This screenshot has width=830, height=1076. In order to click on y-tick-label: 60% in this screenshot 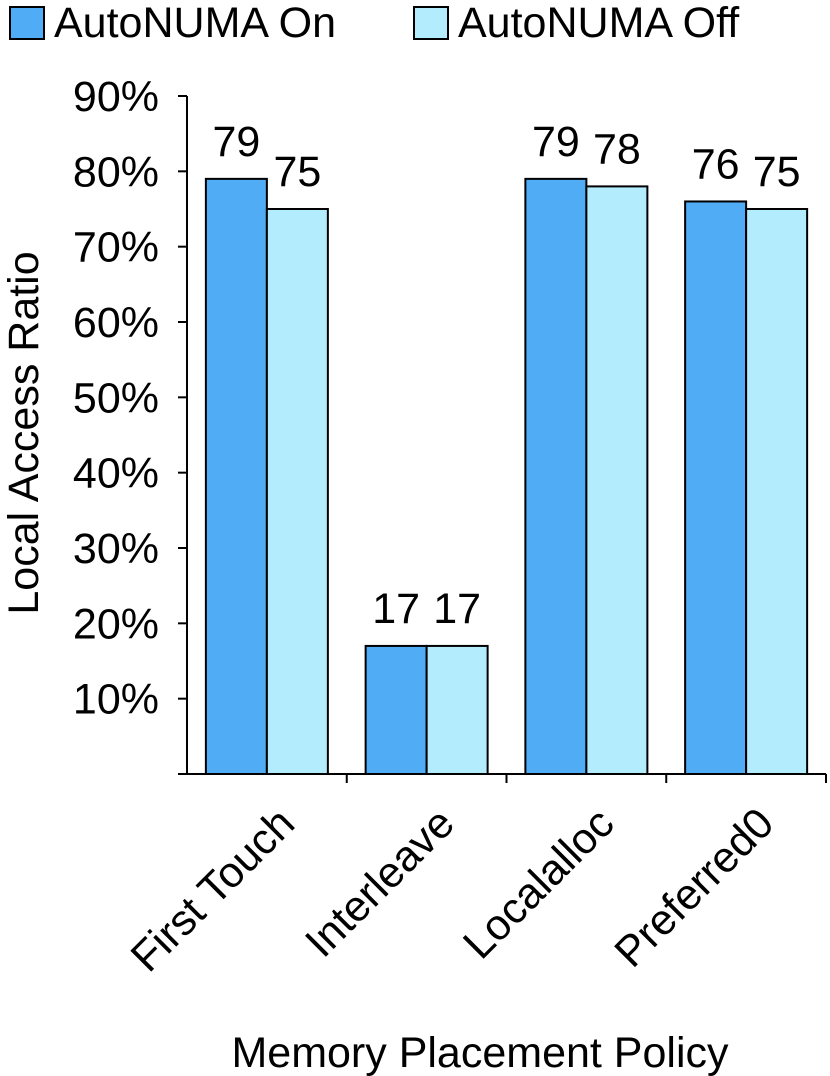, I will do `click(116, 323)`.